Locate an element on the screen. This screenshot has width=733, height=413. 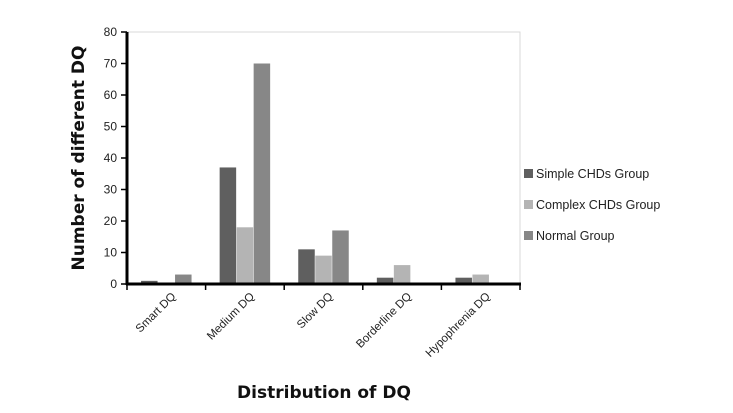
x-category-label: Hypophrenia DQ is located at coordinates (458, 325).